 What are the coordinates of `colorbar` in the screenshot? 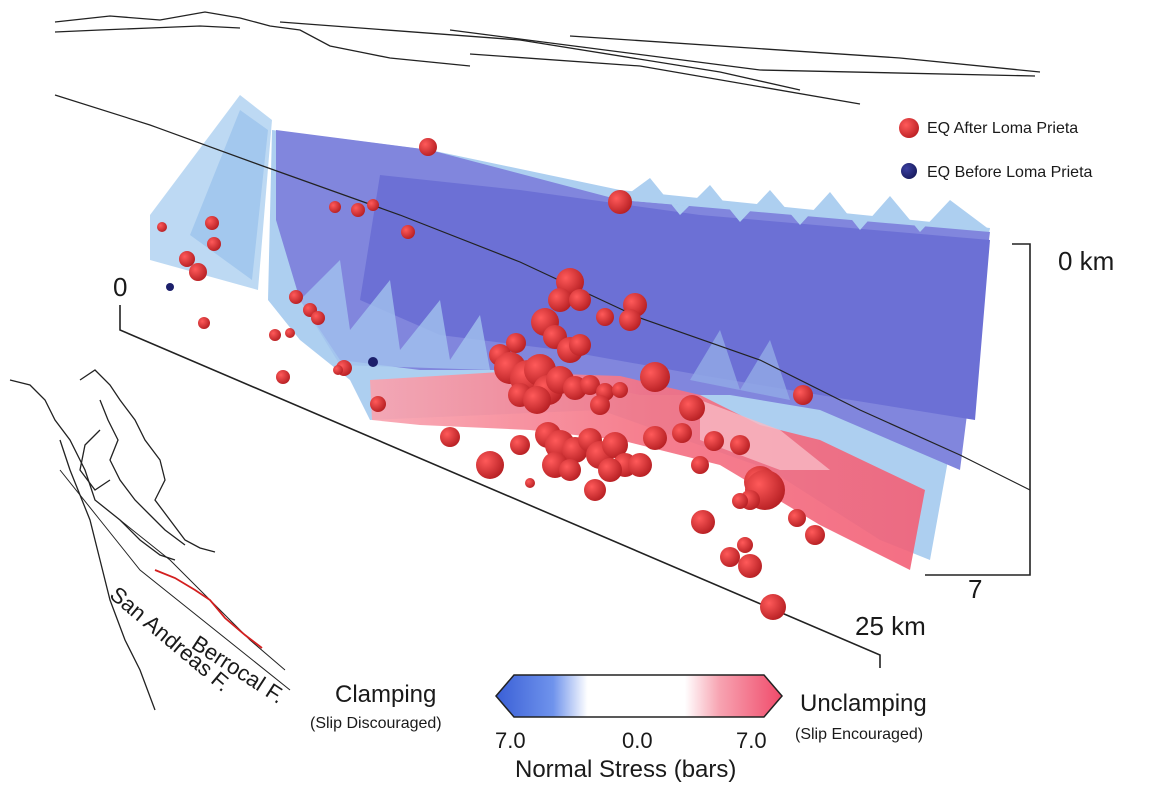 It's located at (639, 696).